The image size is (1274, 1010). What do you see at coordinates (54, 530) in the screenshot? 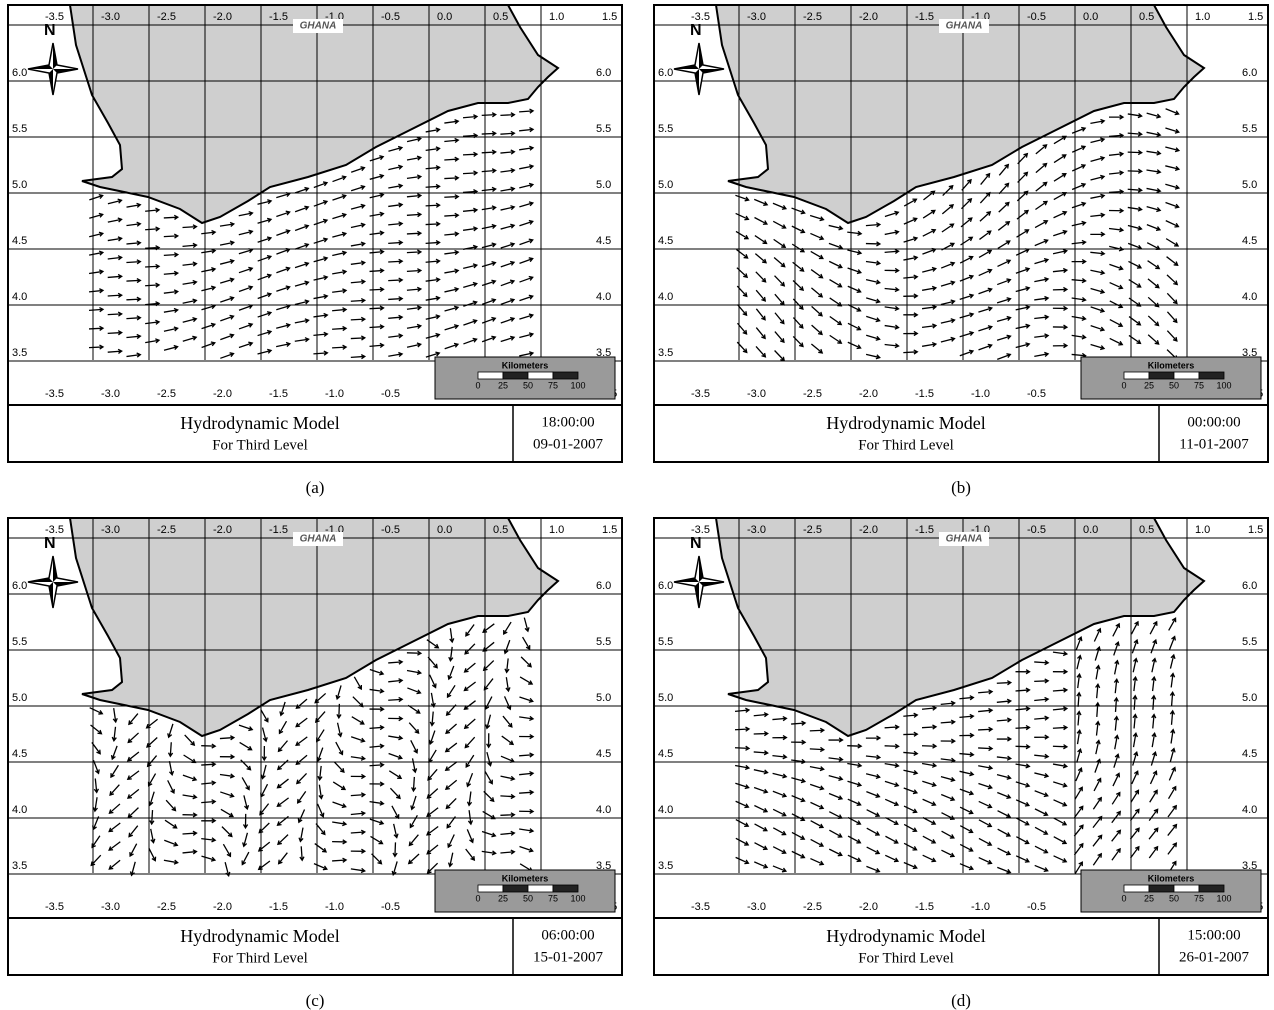
I see `longitude-label: -3.5` at bounding box center [54, 530].